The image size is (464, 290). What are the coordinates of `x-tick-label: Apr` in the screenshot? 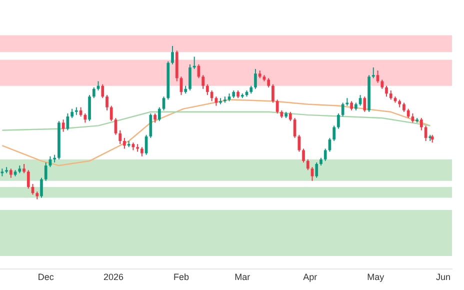 It's located at (310, 277).